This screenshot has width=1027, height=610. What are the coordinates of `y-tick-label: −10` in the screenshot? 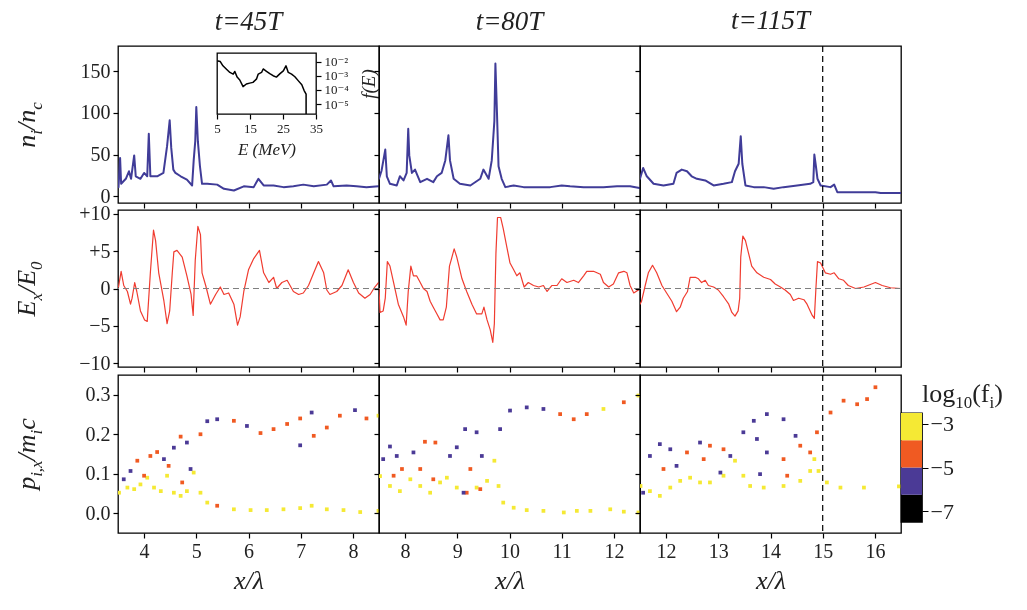 It's located at (94, 362).